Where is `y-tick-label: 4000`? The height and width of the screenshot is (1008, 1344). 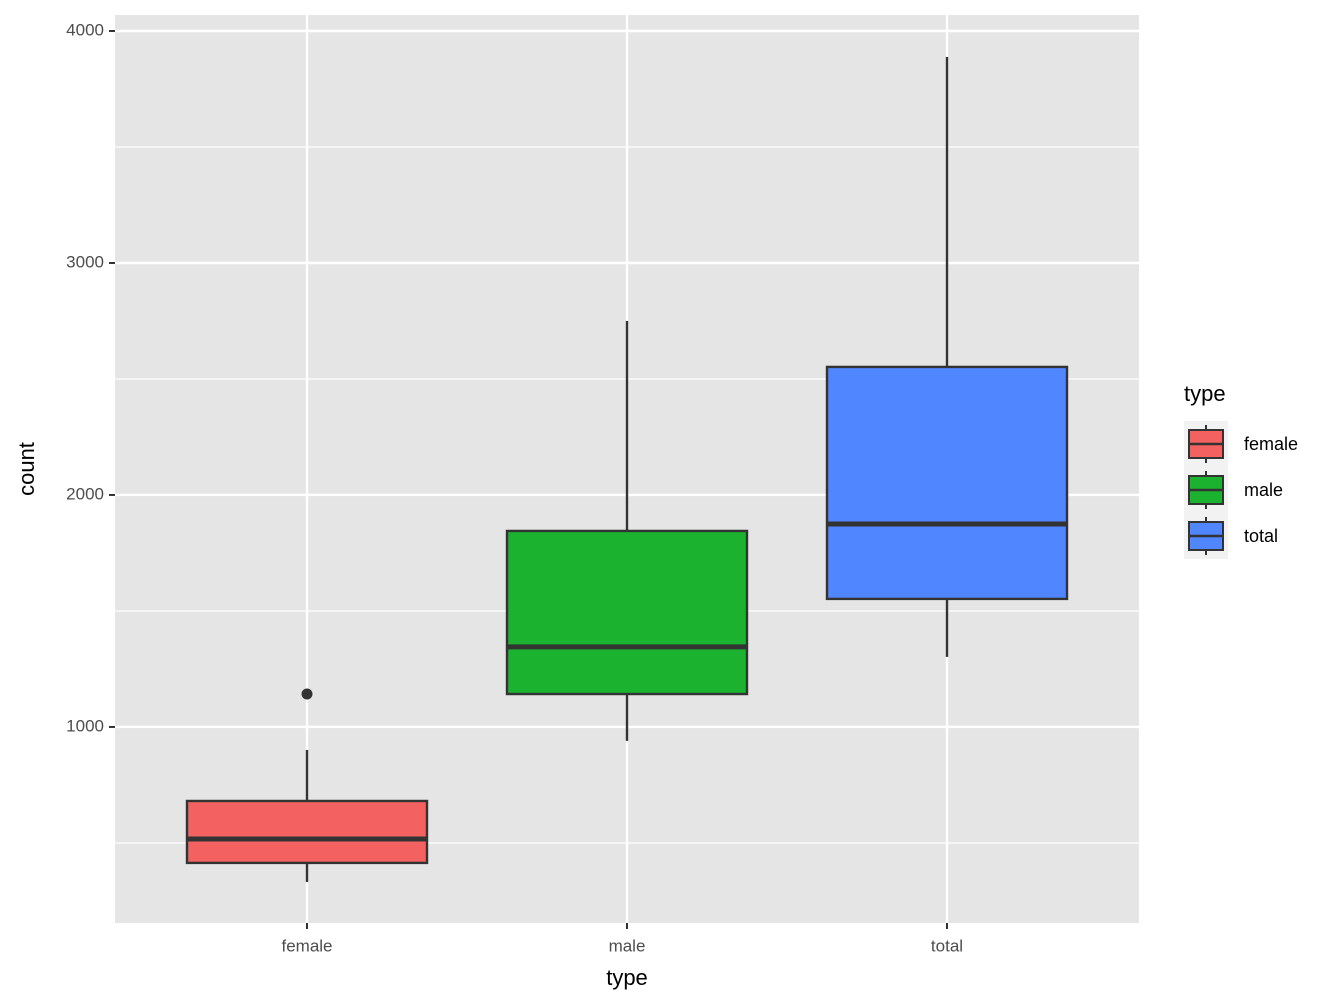 y-tick-label: 4000 is located at coordinates (85, 29).